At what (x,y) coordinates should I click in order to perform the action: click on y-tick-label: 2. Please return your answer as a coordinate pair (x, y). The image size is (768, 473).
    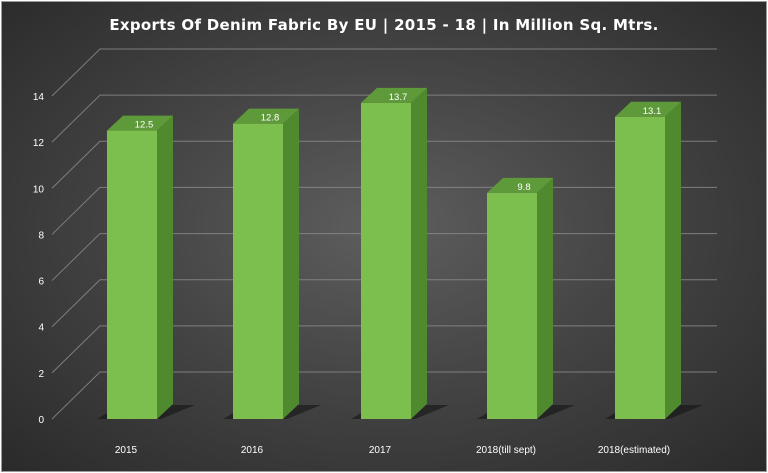
    Looking at the image, I should click on (41, 374).